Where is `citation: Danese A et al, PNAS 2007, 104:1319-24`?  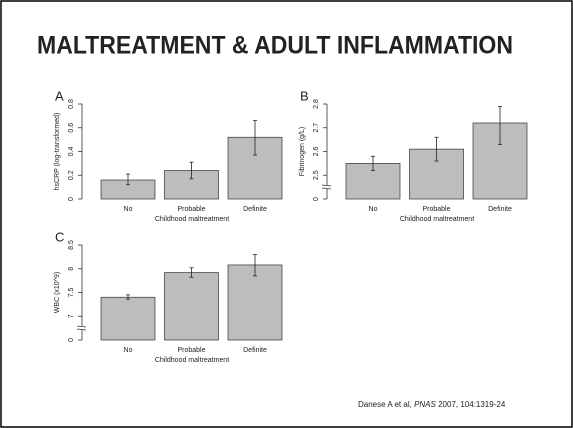
citation: Danese A et al, PNAS 2007, 104:1319-24 is located at coordinates (432, 404).